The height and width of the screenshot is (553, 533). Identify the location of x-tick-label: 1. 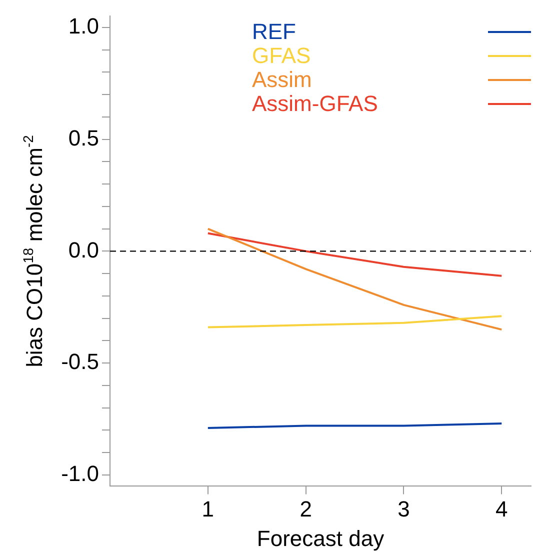
(208, 509).